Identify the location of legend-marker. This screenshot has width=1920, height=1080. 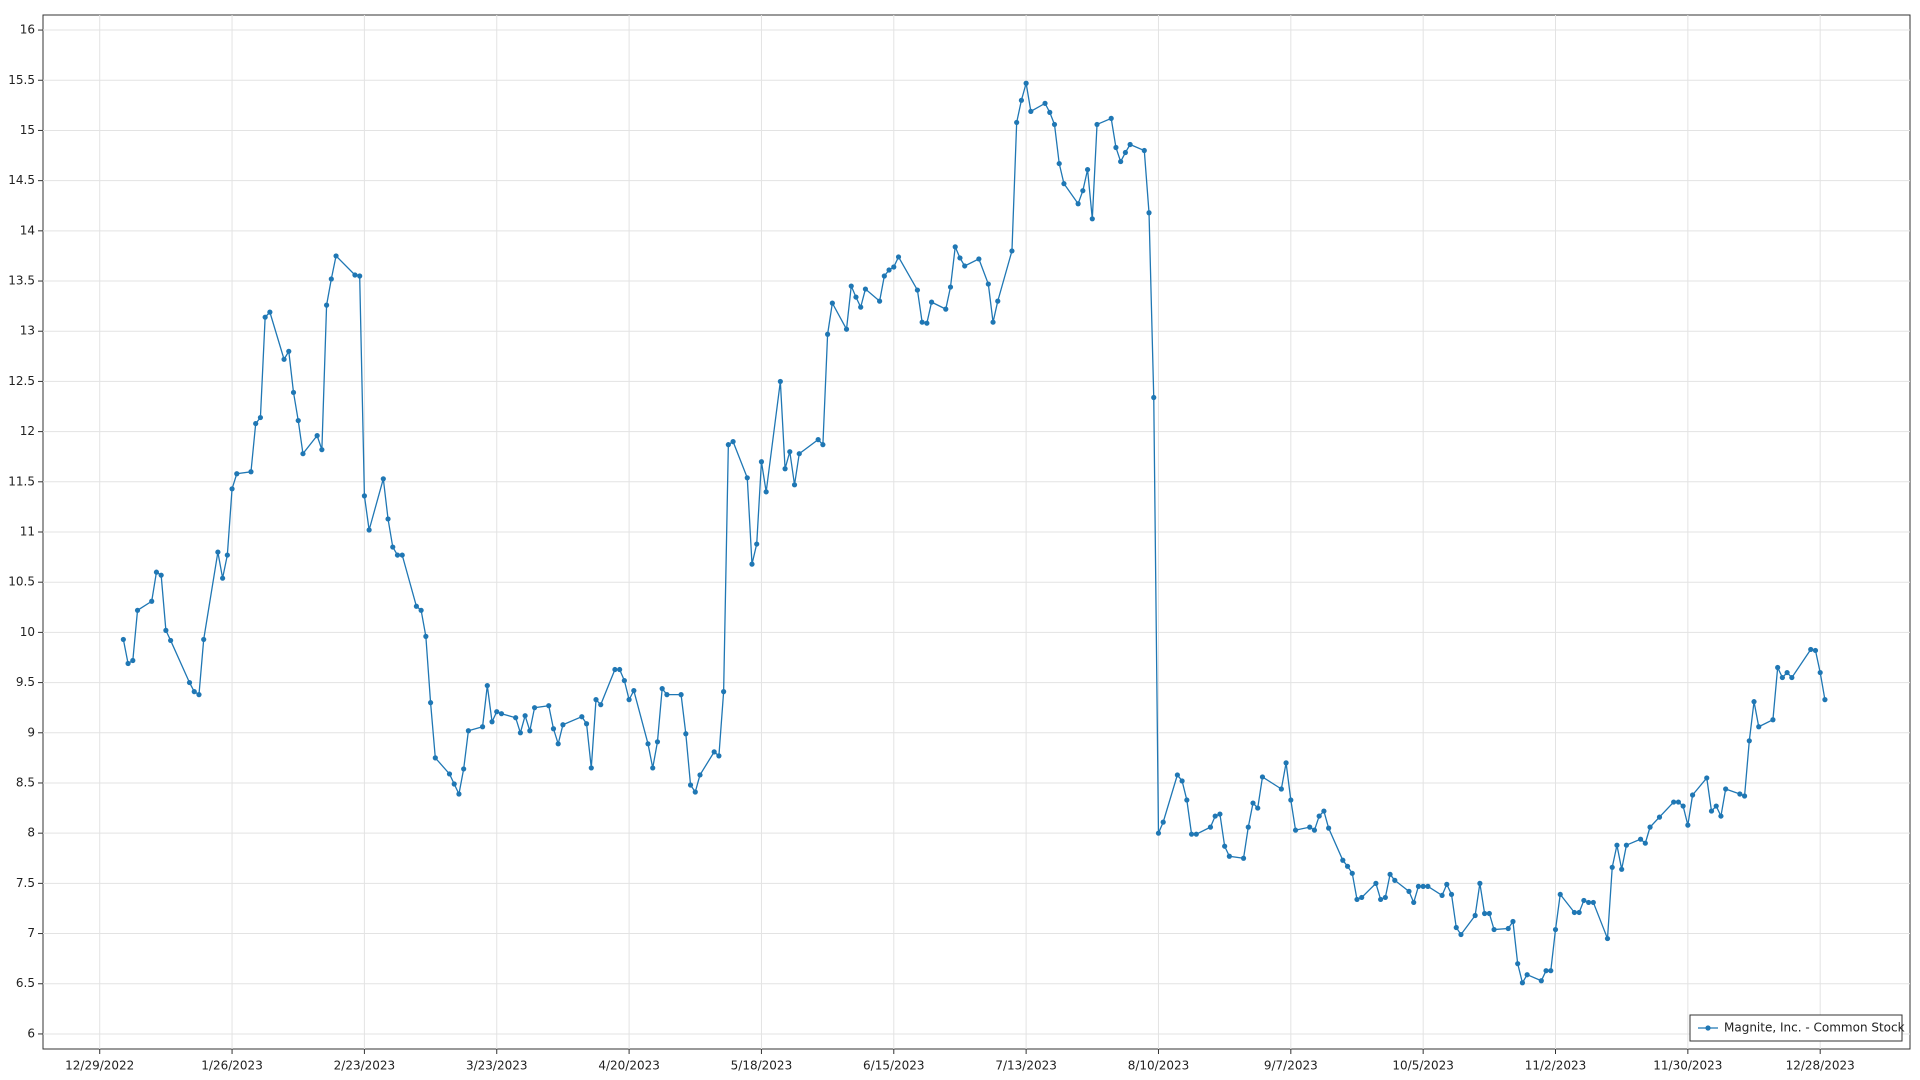
(1708, 1028).